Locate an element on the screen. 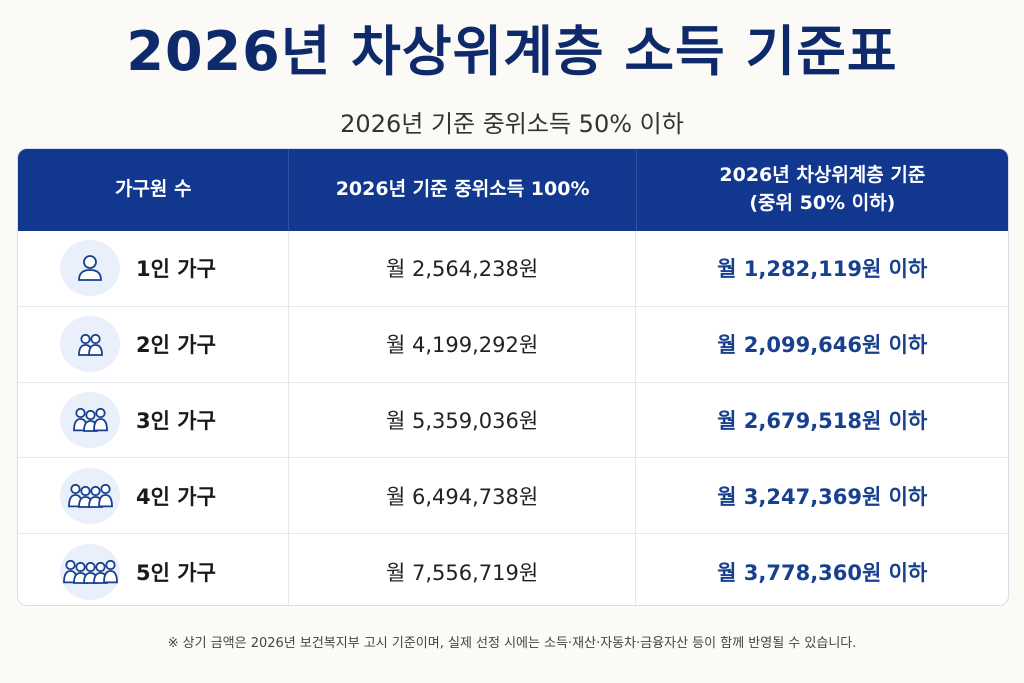 This screenshot has height=683, width=1024. three-people-icon is located at coordinates (90, 419).